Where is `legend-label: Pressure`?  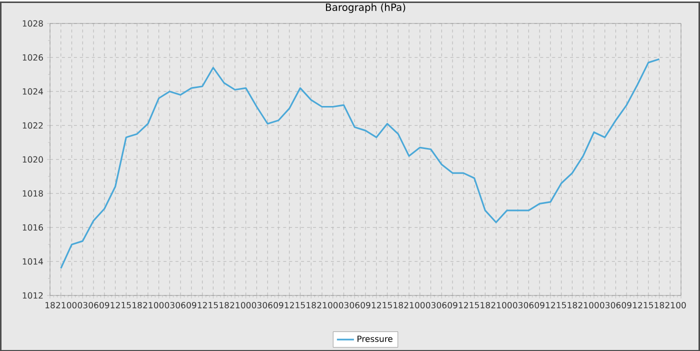
legend-label: Pressure is located at coordinates (375, 338).